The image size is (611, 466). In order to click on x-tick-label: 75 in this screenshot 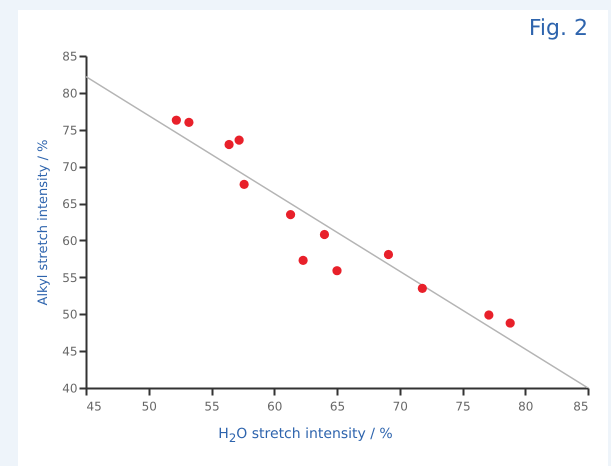, I will do `click(463, 407)`.